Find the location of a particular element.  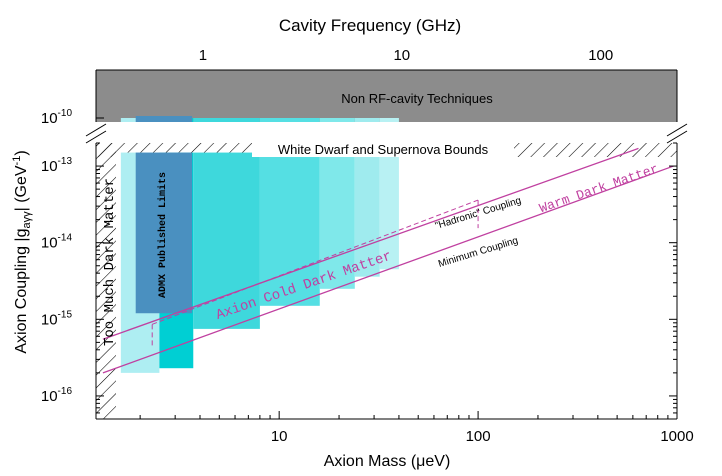

non-rf-label: Non RF-cavity Techniques is located at coordinates (417, 98).